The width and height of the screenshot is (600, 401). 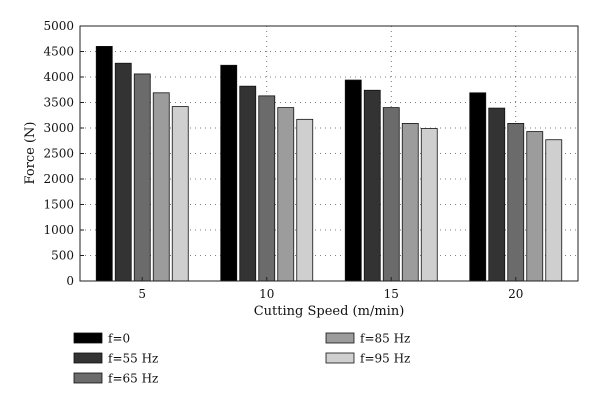 I want to click on legend: f=0 f=55 Hz f=65 Hz f=85 Hz f=95 Hz, so click(x=241, y=359).